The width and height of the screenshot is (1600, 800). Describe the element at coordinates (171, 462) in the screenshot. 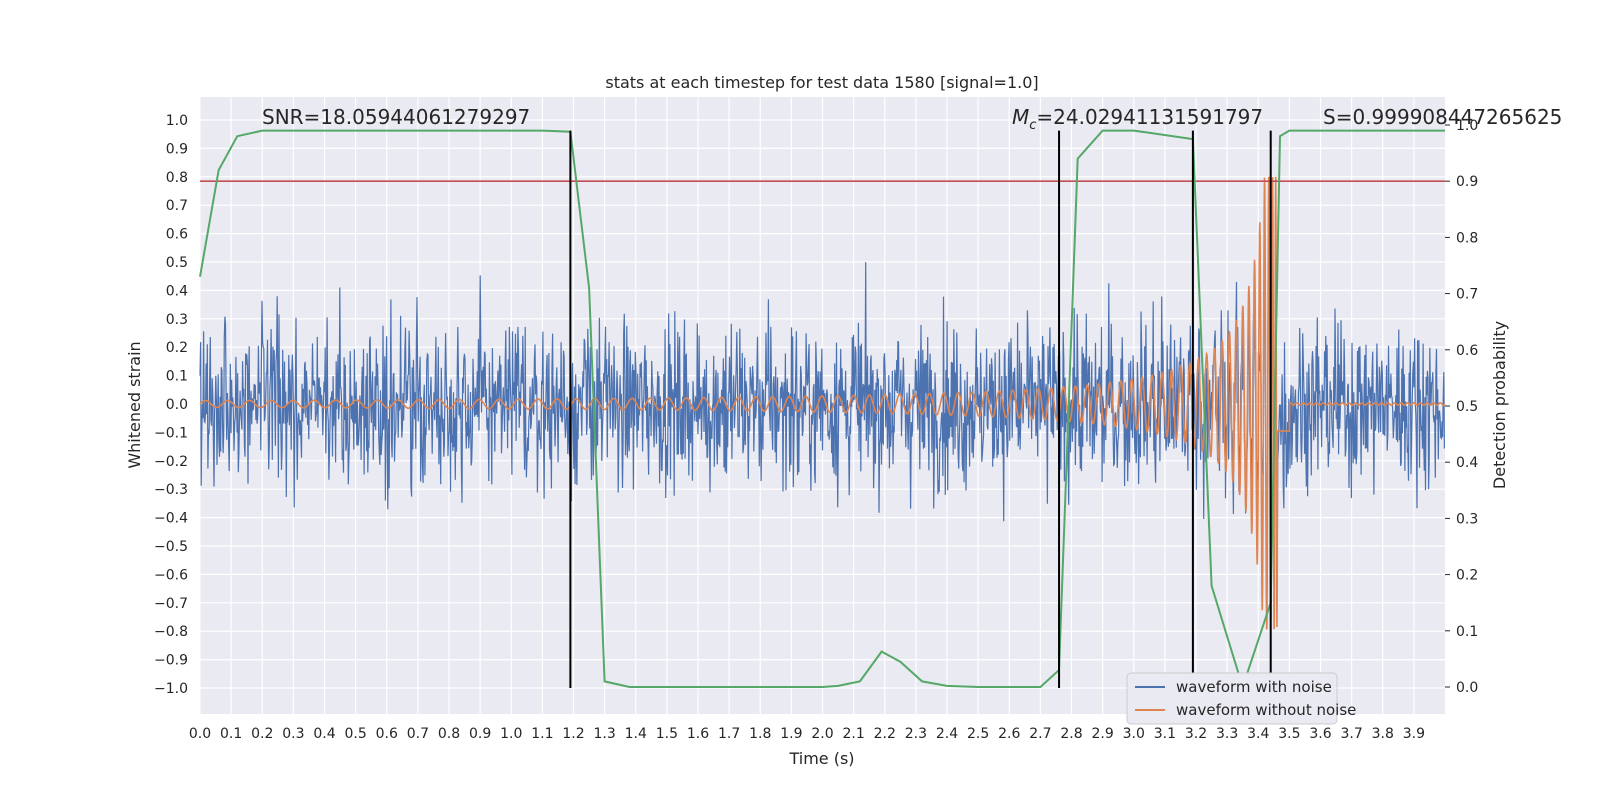

I see `y-tick-label: −0.2` at that location.